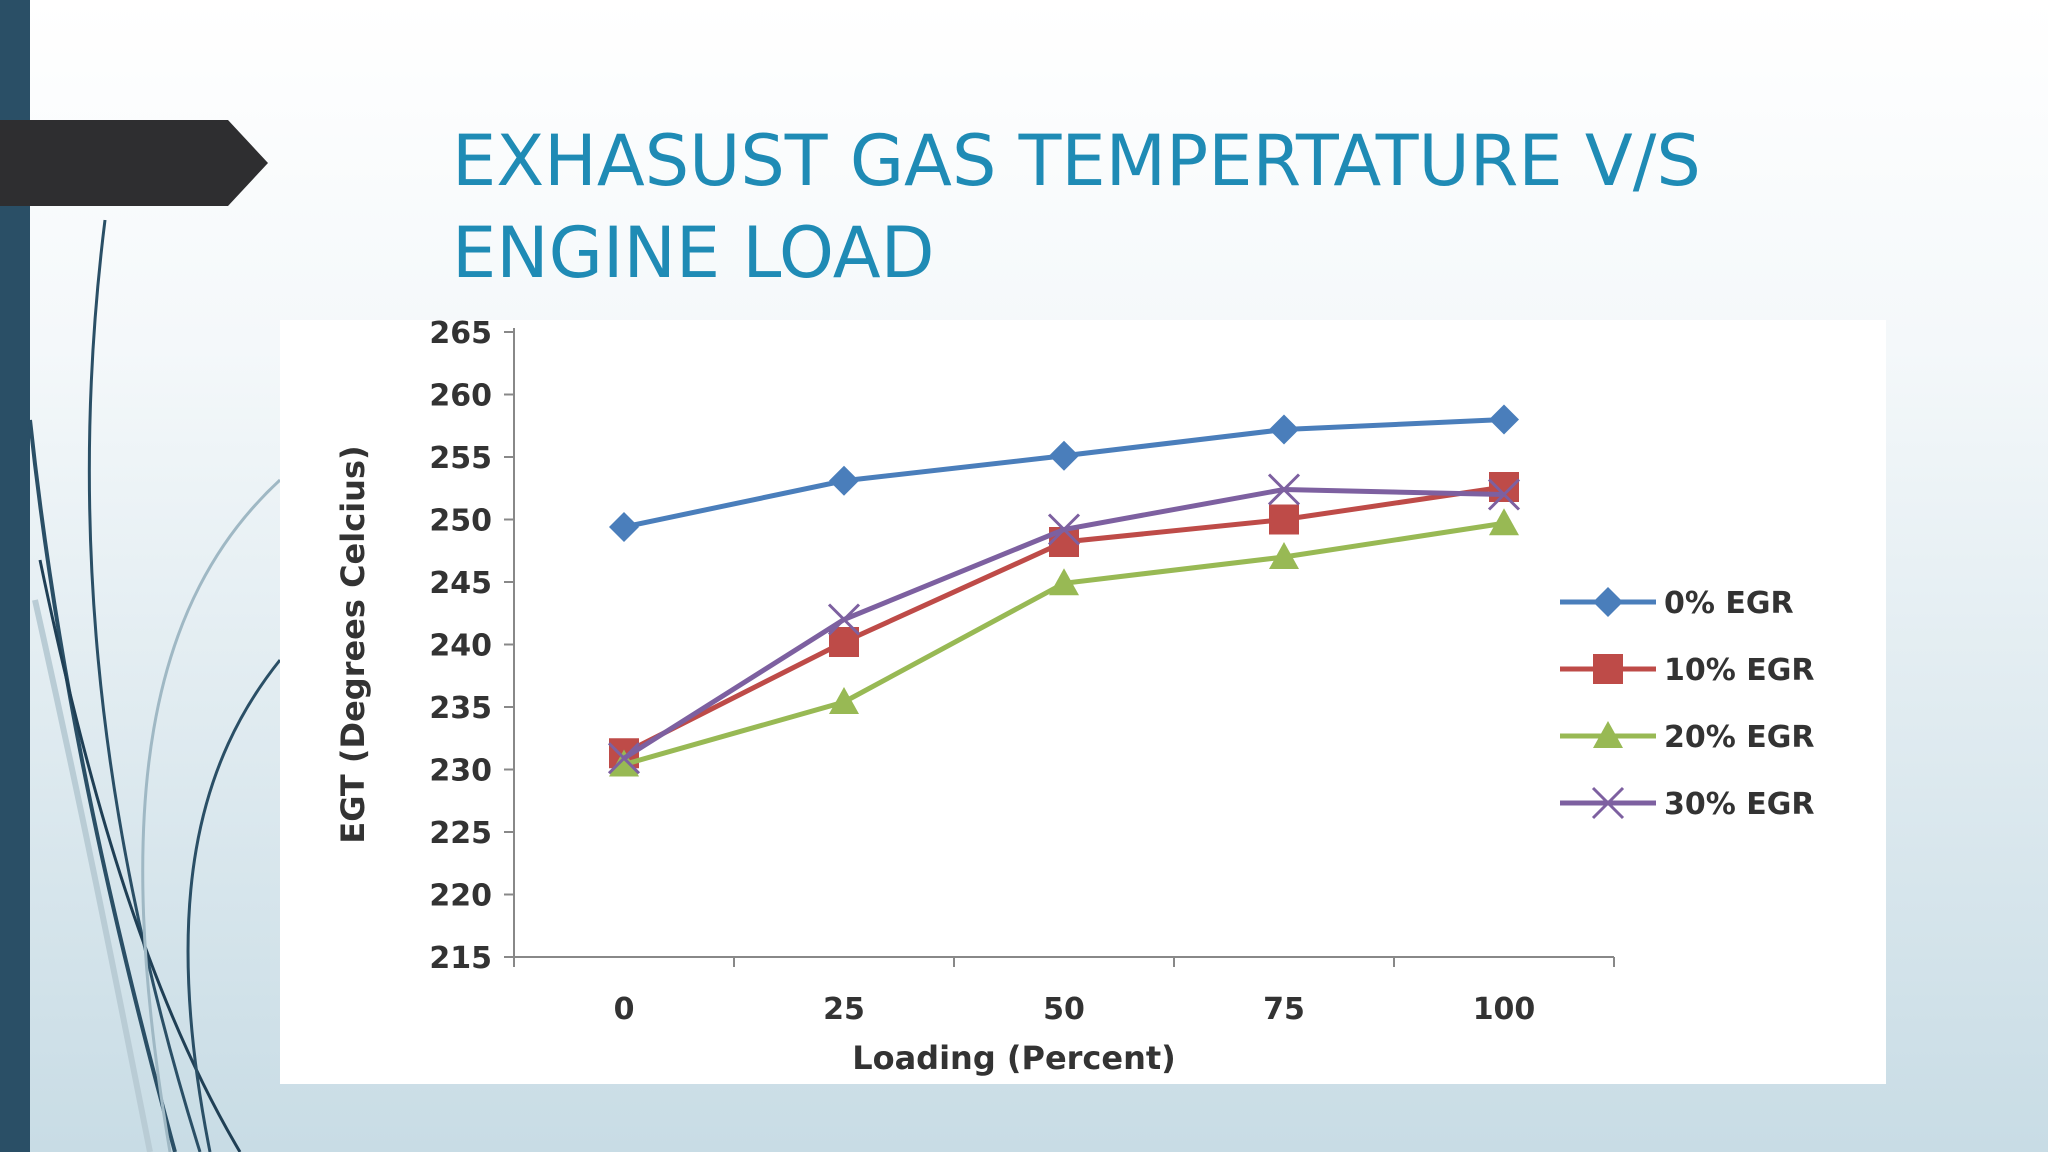  I want to click on x-tick-labels: 0 25 50 75 100, so click(1075, 1009).